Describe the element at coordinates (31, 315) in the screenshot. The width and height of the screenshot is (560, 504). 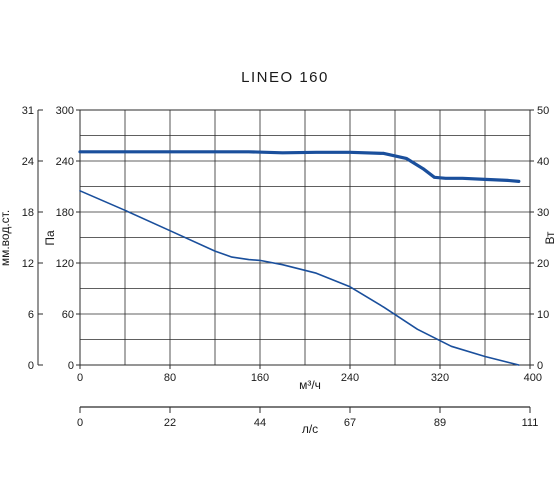
I see `y-water-column-tick-label: 6` at that location.